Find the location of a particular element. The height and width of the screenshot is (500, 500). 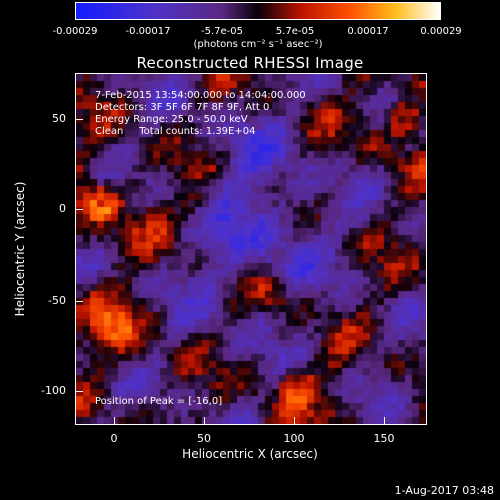

colorbar-tick: 5.7e-05 is located at coordinates (295, 31).